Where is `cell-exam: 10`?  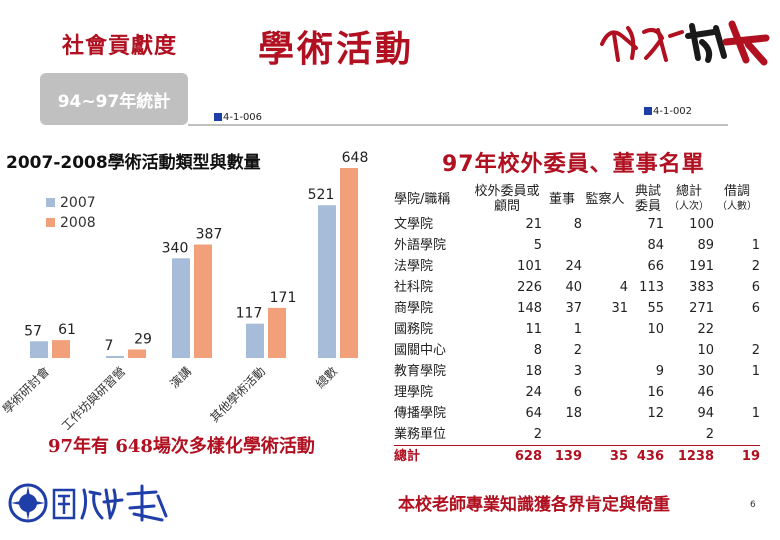
cell-exam: 10 is located at coordinates (655, 329).